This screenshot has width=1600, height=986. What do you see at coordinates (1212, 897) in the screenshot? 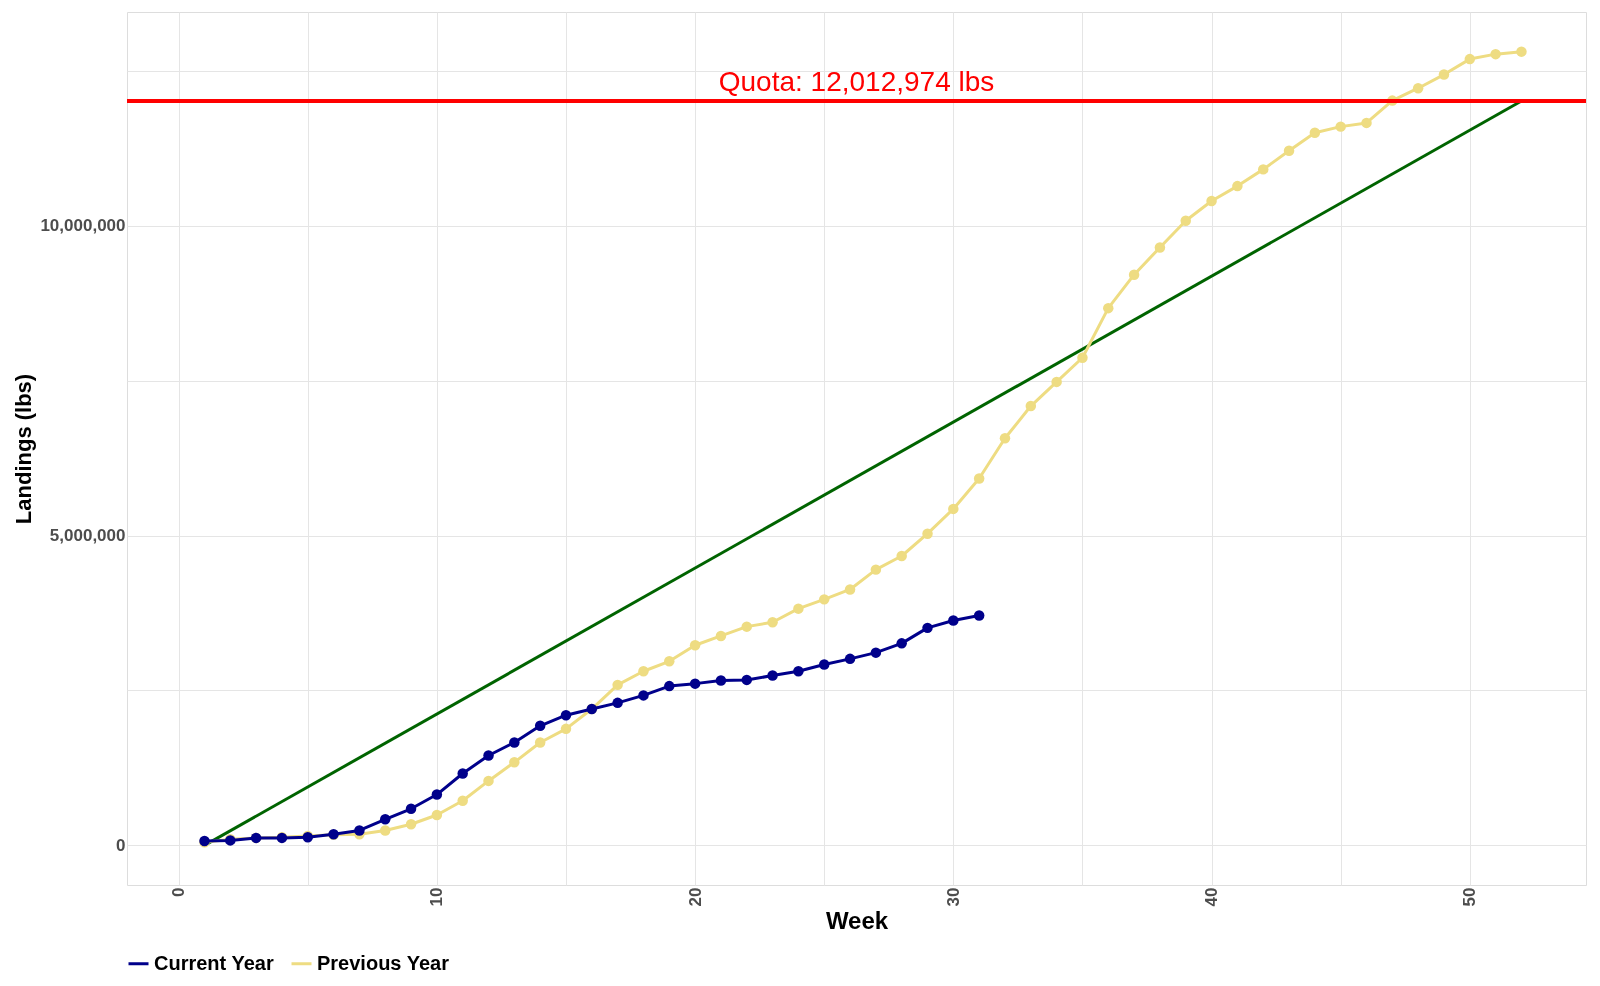
I see `x-tick-label: 40` at bounding box center [1212, 897].